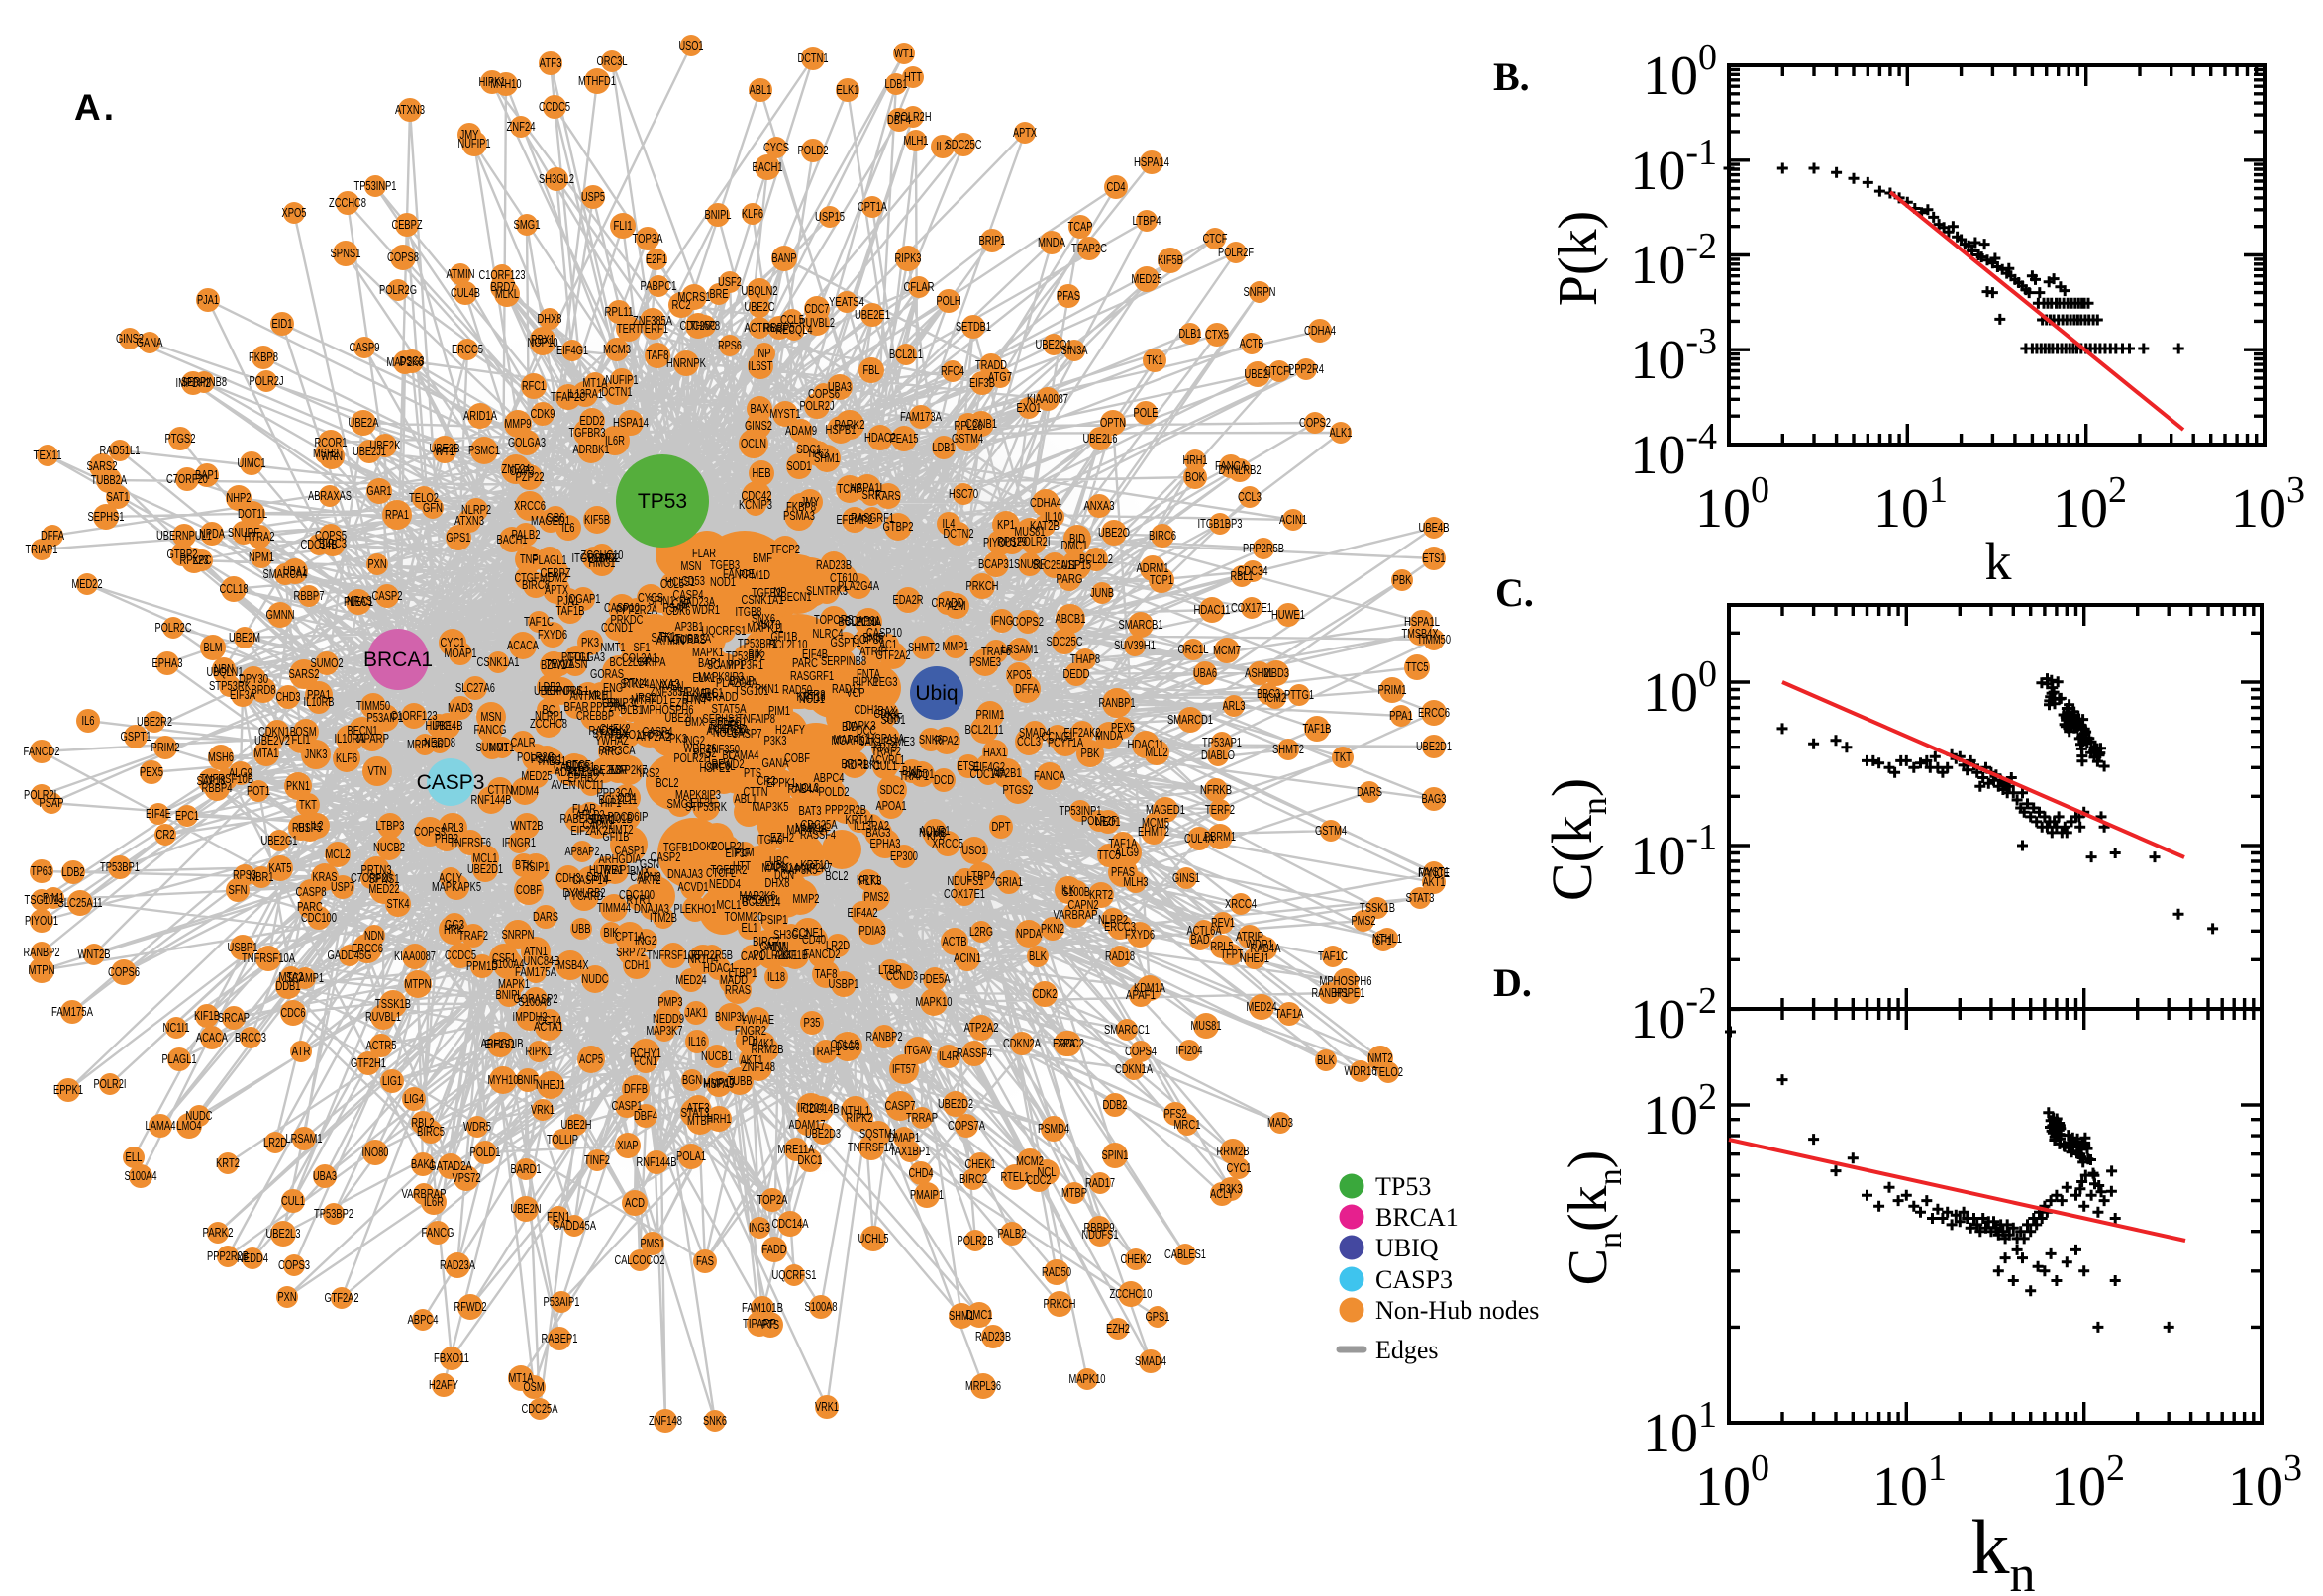  I want to click on svg-text: CABLES1, so click(1185, 1254).